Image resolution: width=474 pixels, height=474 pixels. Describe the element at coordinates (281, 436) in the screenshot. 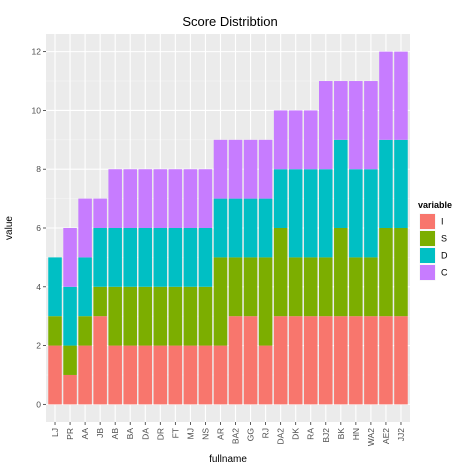

I see `x-tick-label: DA2` at that location.